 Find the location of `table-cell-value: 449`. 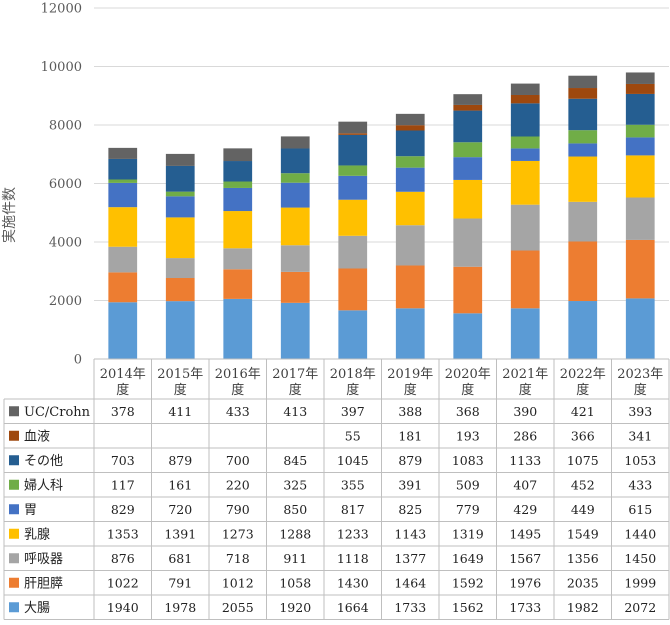

table-cell-value: 449 is located at coordinates (583, 509).